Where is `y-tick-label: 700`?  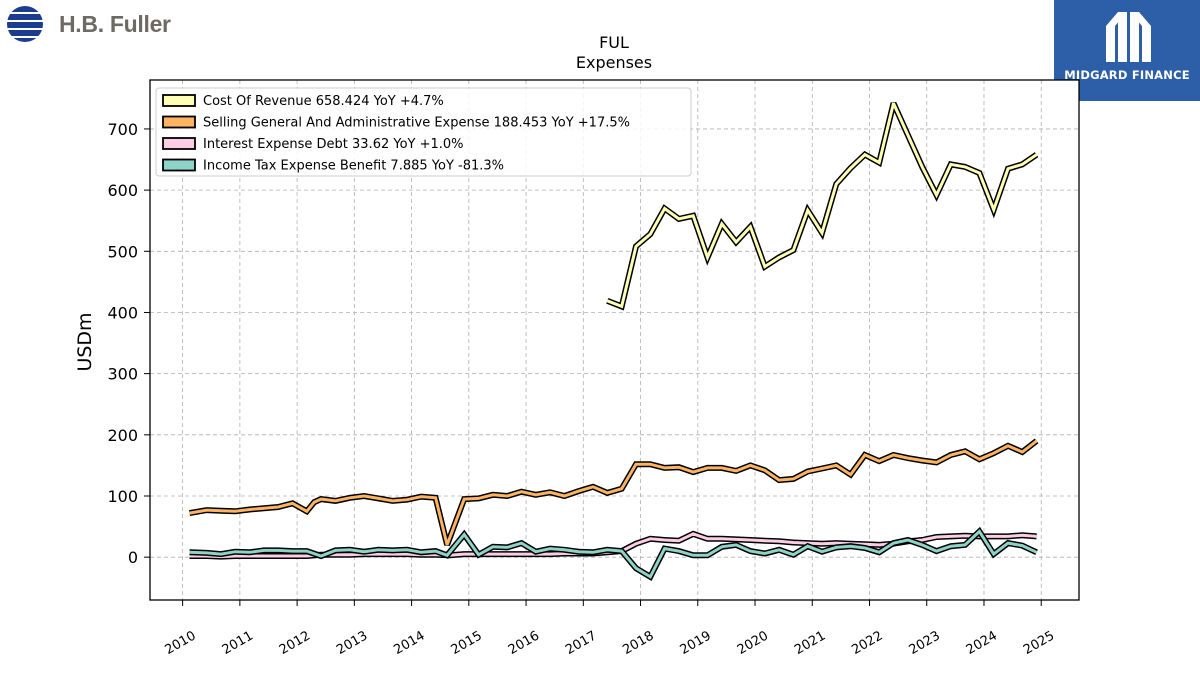 y-tick-label: 700 is located at coordinates (122, 129).